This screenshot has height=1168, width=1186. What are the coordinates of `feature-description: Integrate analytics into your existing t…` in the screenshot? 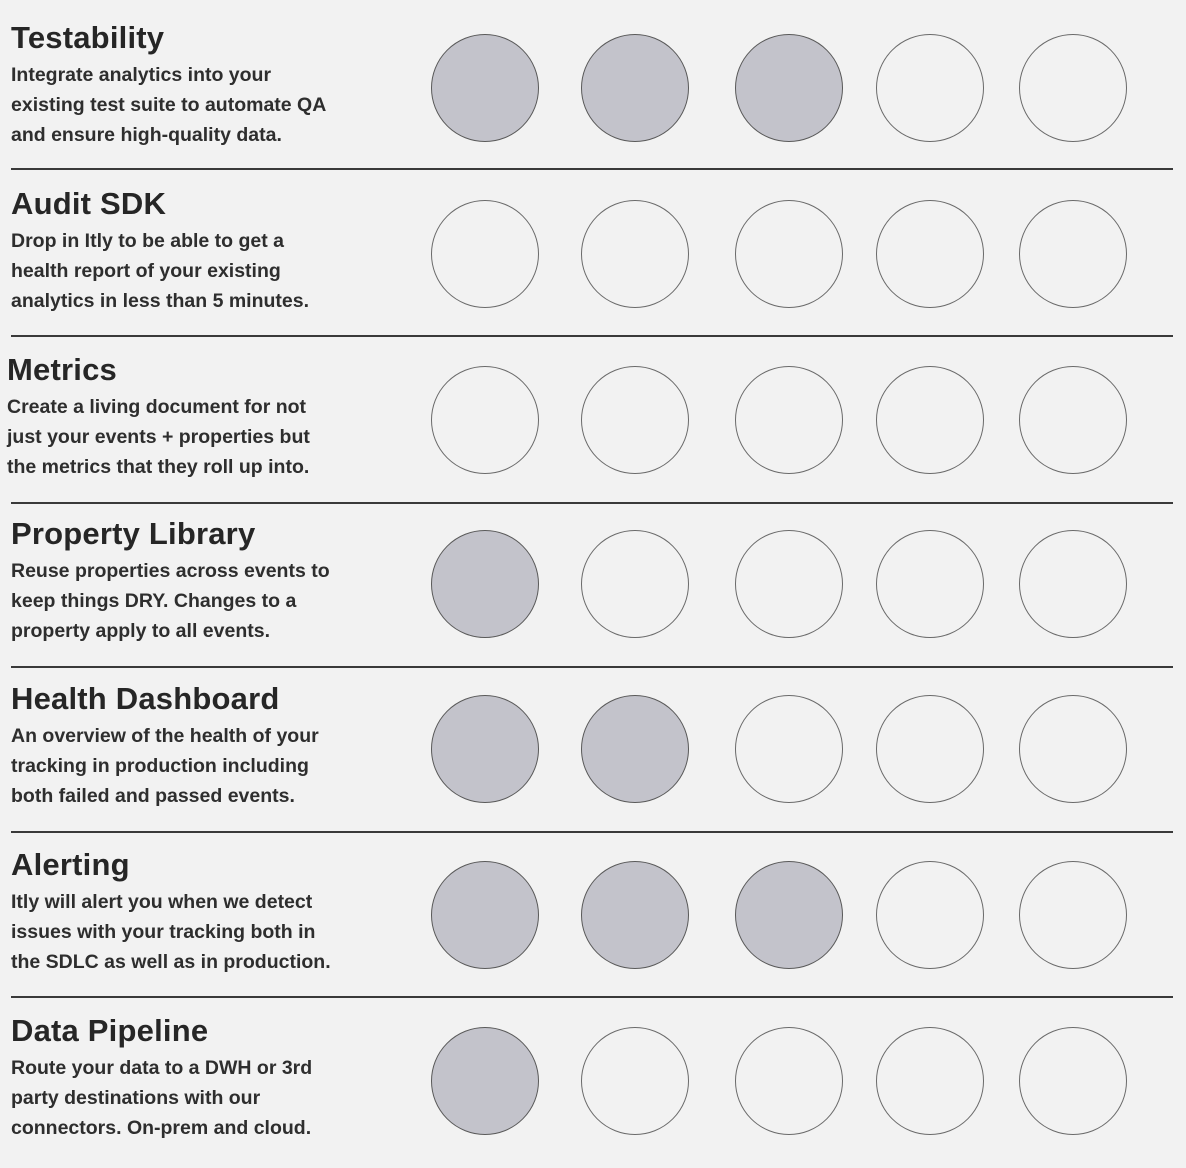 It's located at (201, 105).